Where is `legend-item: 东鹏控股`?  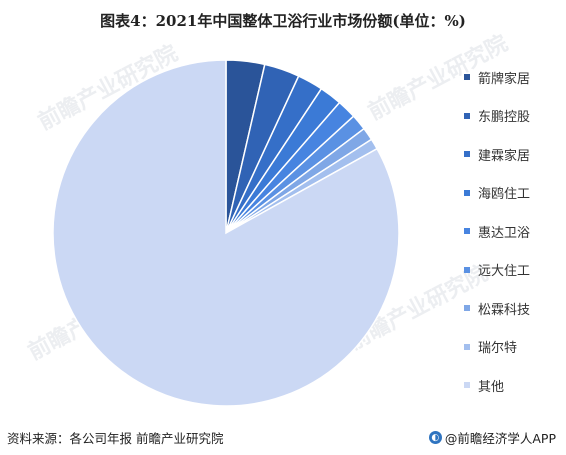
legend-item: 东鹏控股 is located at coordinates (497, 116).